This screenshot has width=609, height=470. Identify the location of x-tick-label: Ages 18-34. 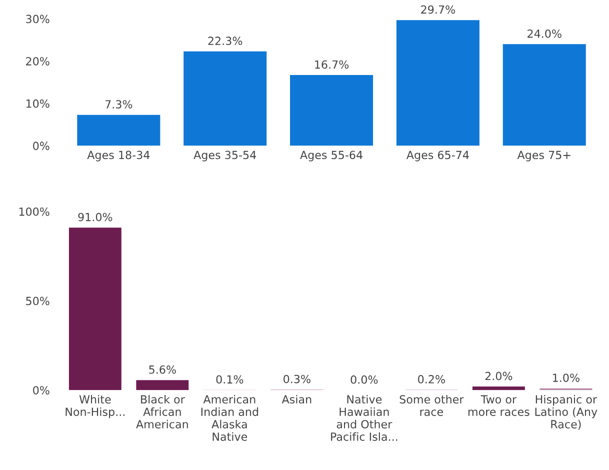
(118, 156).